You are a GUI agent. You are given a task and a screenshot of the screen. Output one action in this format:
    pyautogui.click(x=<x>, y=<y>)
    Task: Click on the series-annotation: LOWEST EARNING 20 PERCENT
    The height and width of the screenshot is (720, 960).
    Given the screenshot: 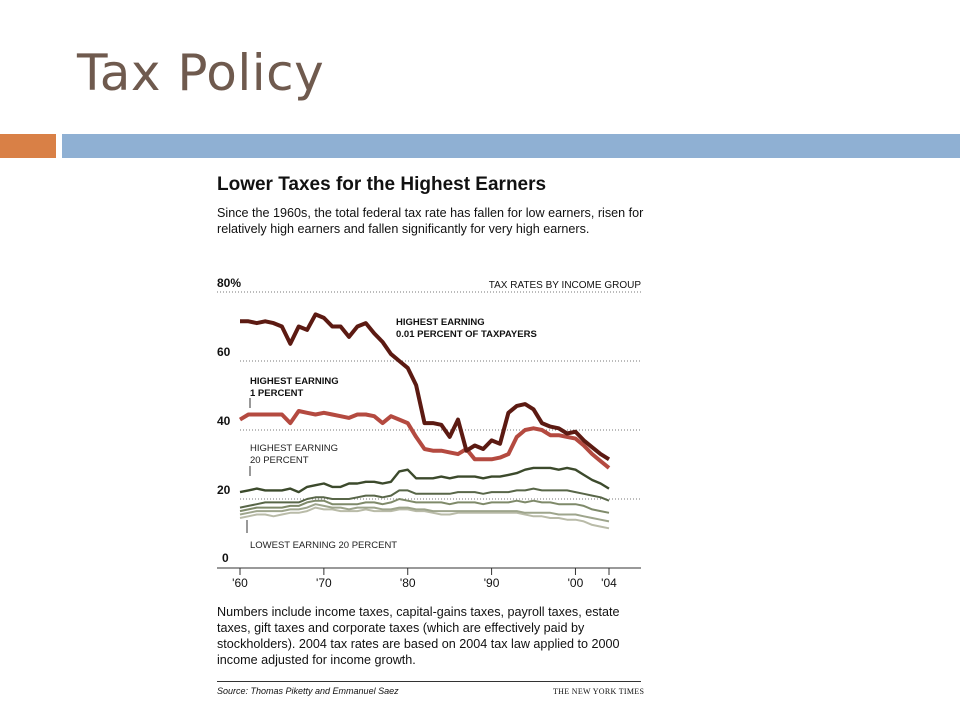 What is the action you would take?
    pyautogui.click(x=323, y=545)
    